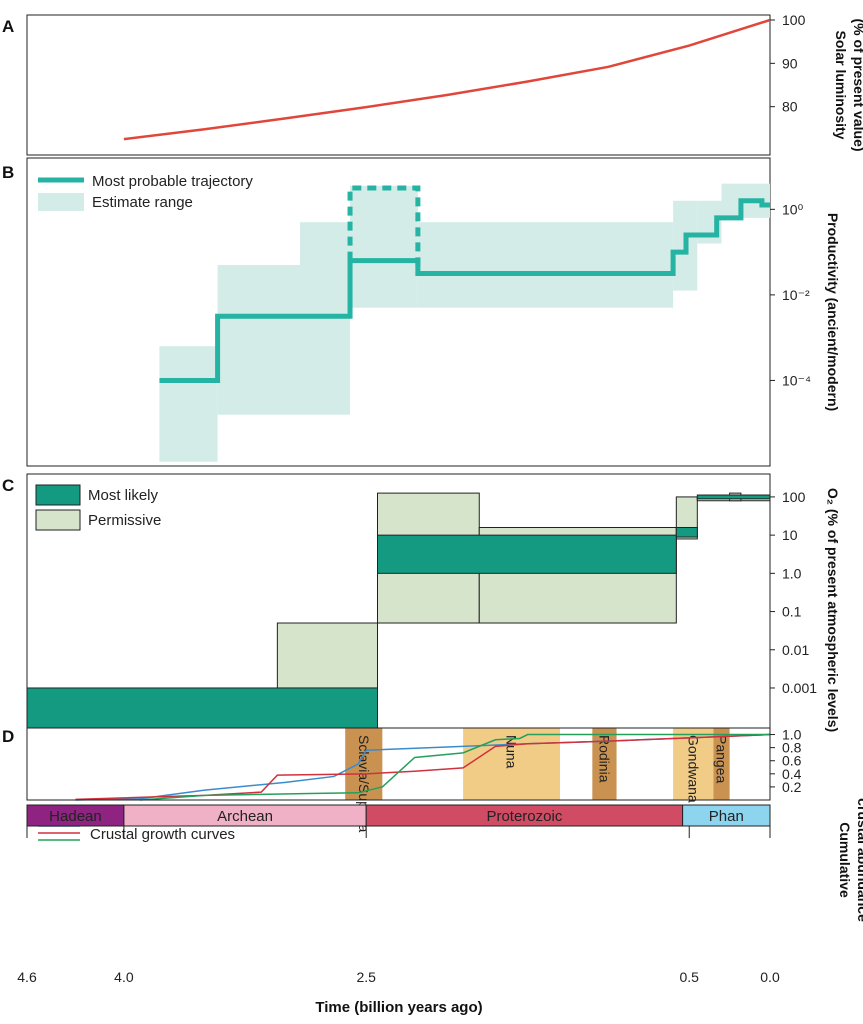 The width and height of the screenshot is (863, 1024). I want to click on legend-permissive-label: Permissive, so click(124, 520).